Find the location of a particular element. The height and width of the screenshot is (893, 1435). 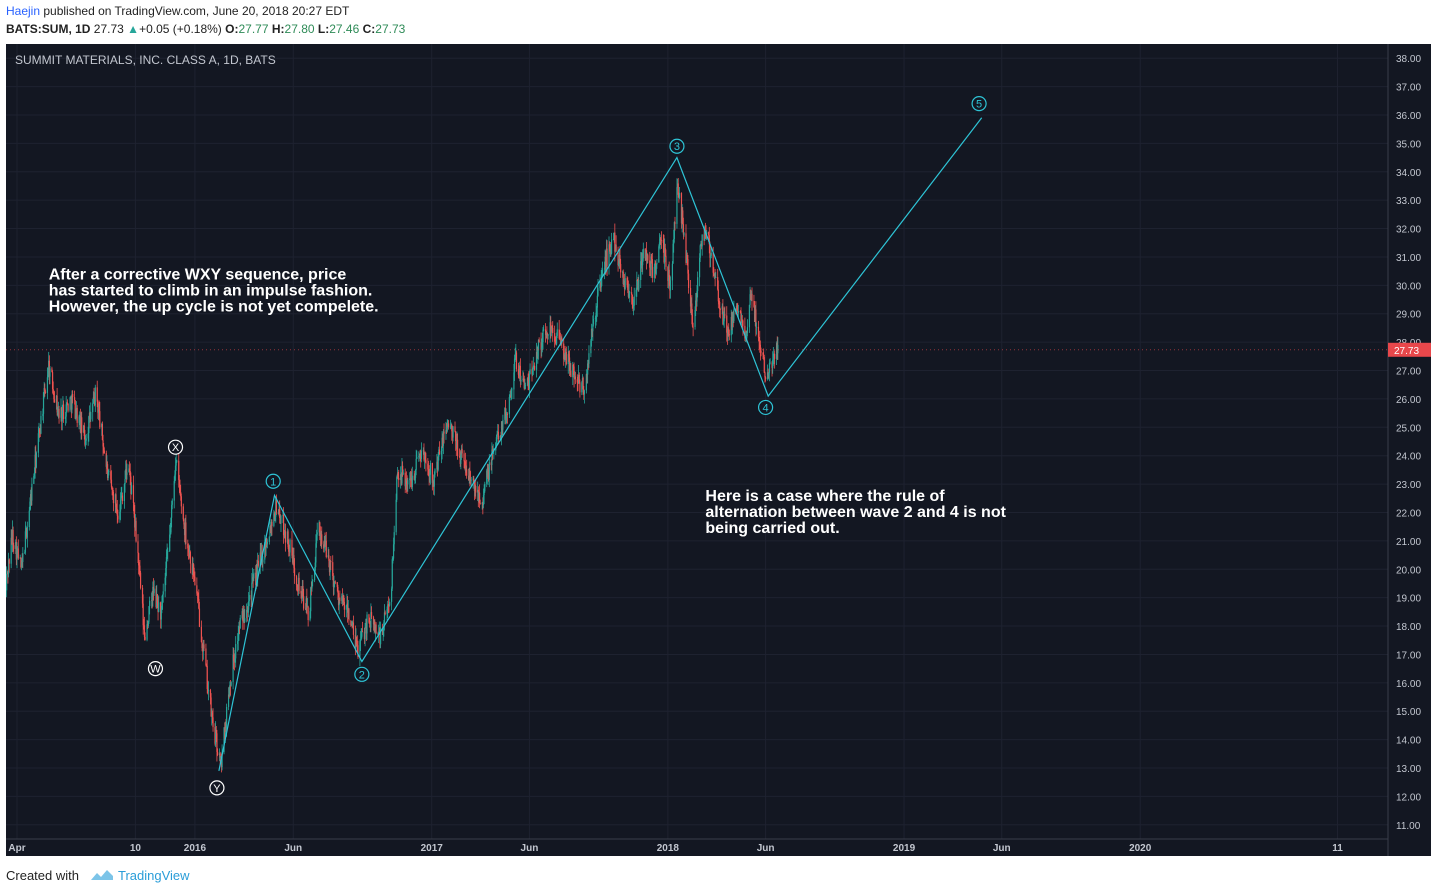

y-tick-label: 23.00 is located at coordinates (1408, 485).